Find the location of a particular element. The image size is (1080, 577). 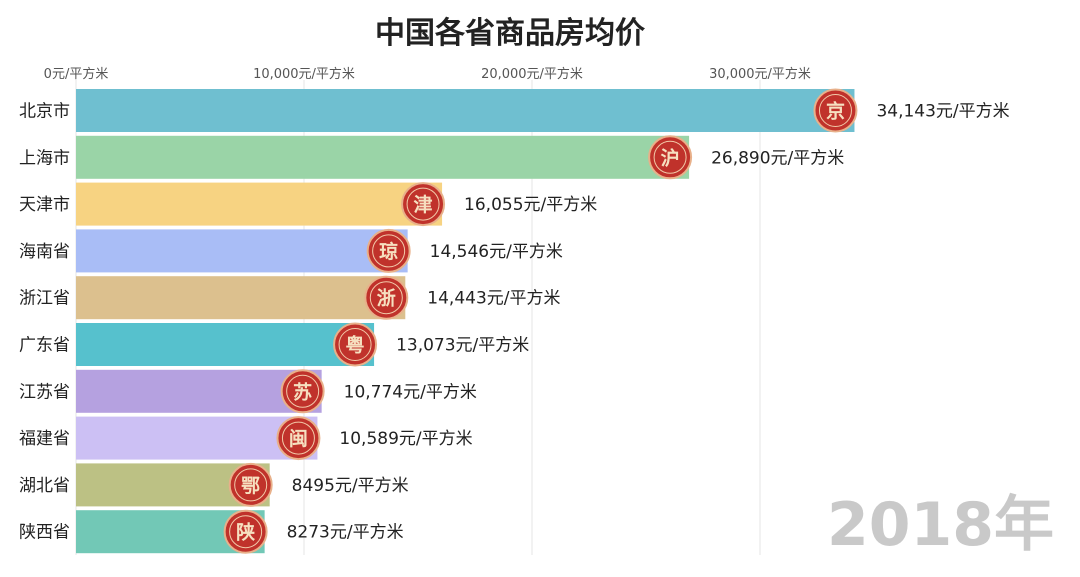

category-label: 江苏省 is located at coordinates (44, 392).